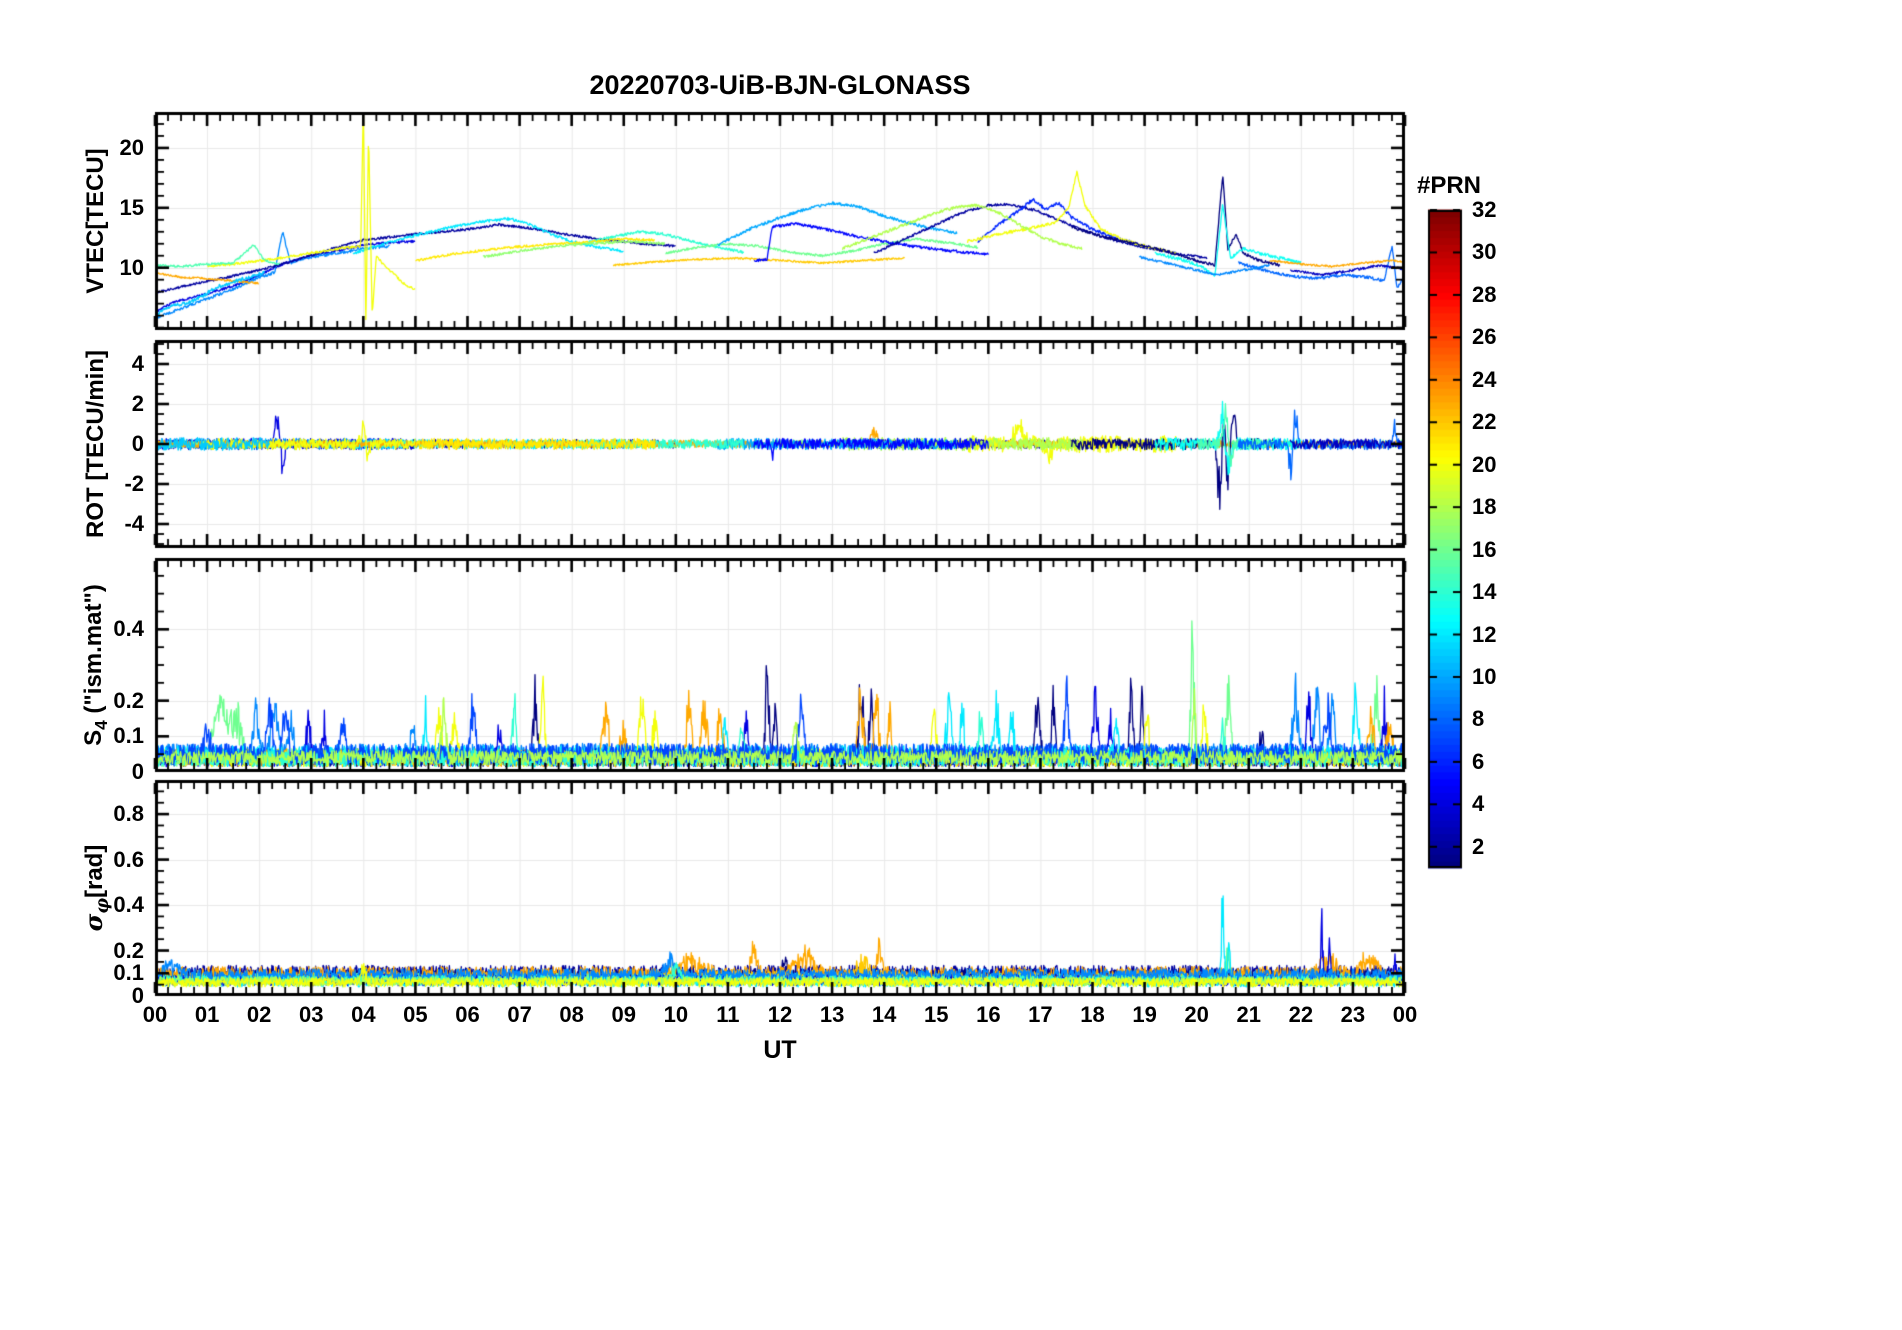  I want to click on colorbar-tick-label: 30, so click(1484, 252).